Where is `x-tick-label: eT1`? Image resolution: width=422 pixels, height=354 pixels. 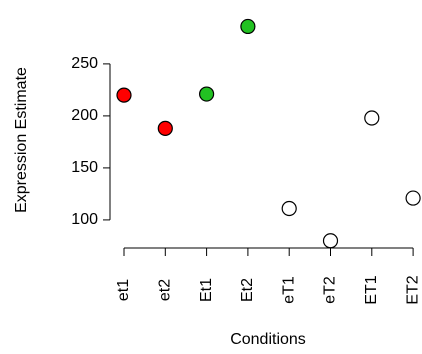
x-tick-label: eT1 is located at coordinates (288, 290).